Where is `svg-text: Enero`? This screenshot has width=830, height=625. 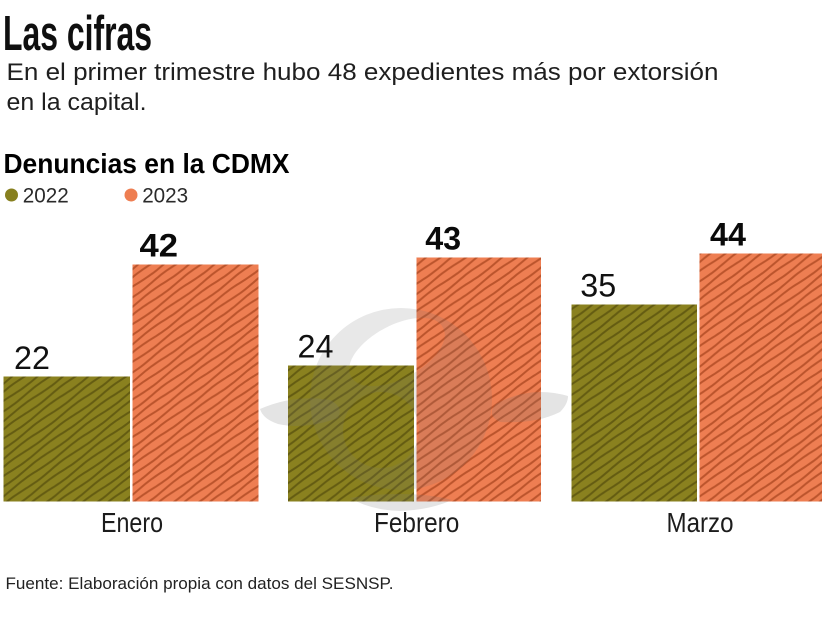 svg-text: Enero is located at coordinates (132, 522).